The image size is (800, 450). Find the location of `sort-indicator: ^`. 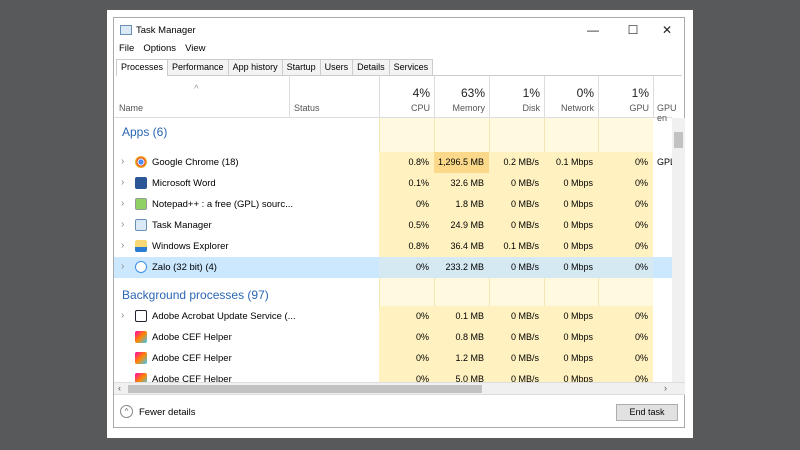

sort-indicator: ^ is located at coordinates (196, 89).